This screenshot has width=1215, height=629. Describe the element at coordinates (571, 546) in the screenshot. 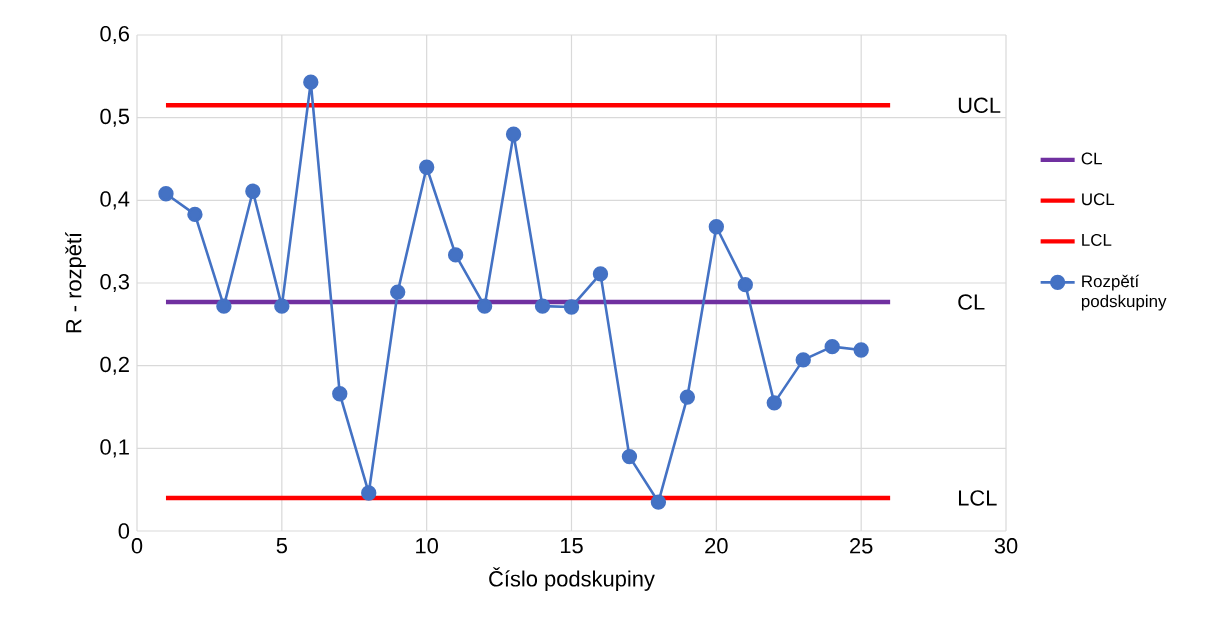

I see `x-tick-label: 15` at that location.